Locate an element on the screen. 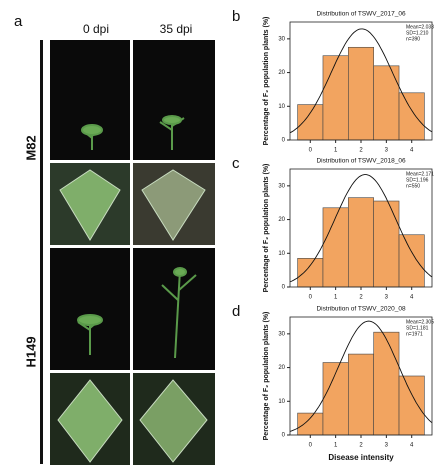  row-label: M82 is located at coordinates (30, 147).